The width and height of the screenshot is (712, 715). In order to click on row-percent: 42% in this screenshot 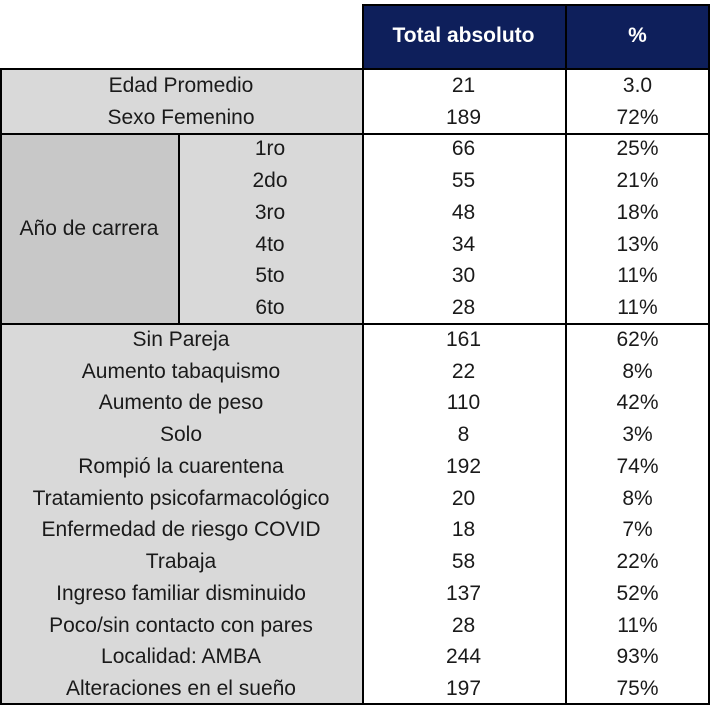, I will do `click(637, 403)`.